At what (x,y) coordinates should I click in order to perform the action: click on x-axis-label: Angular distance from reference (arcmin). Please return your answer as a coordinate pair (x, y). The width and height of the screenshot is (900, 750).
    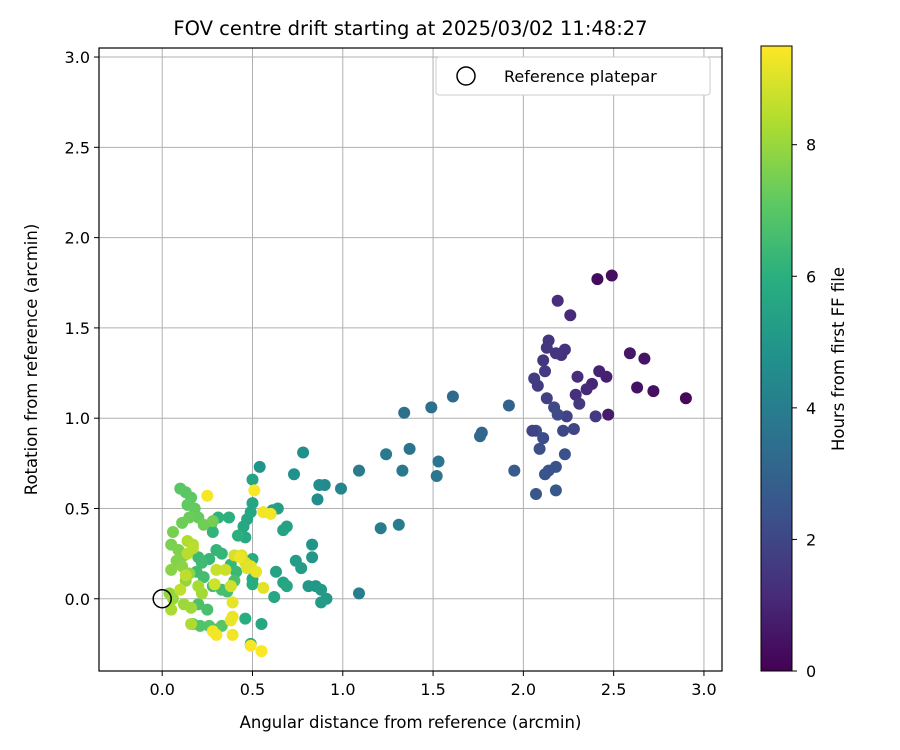
    Looking at the image, I should click on (411, 722).